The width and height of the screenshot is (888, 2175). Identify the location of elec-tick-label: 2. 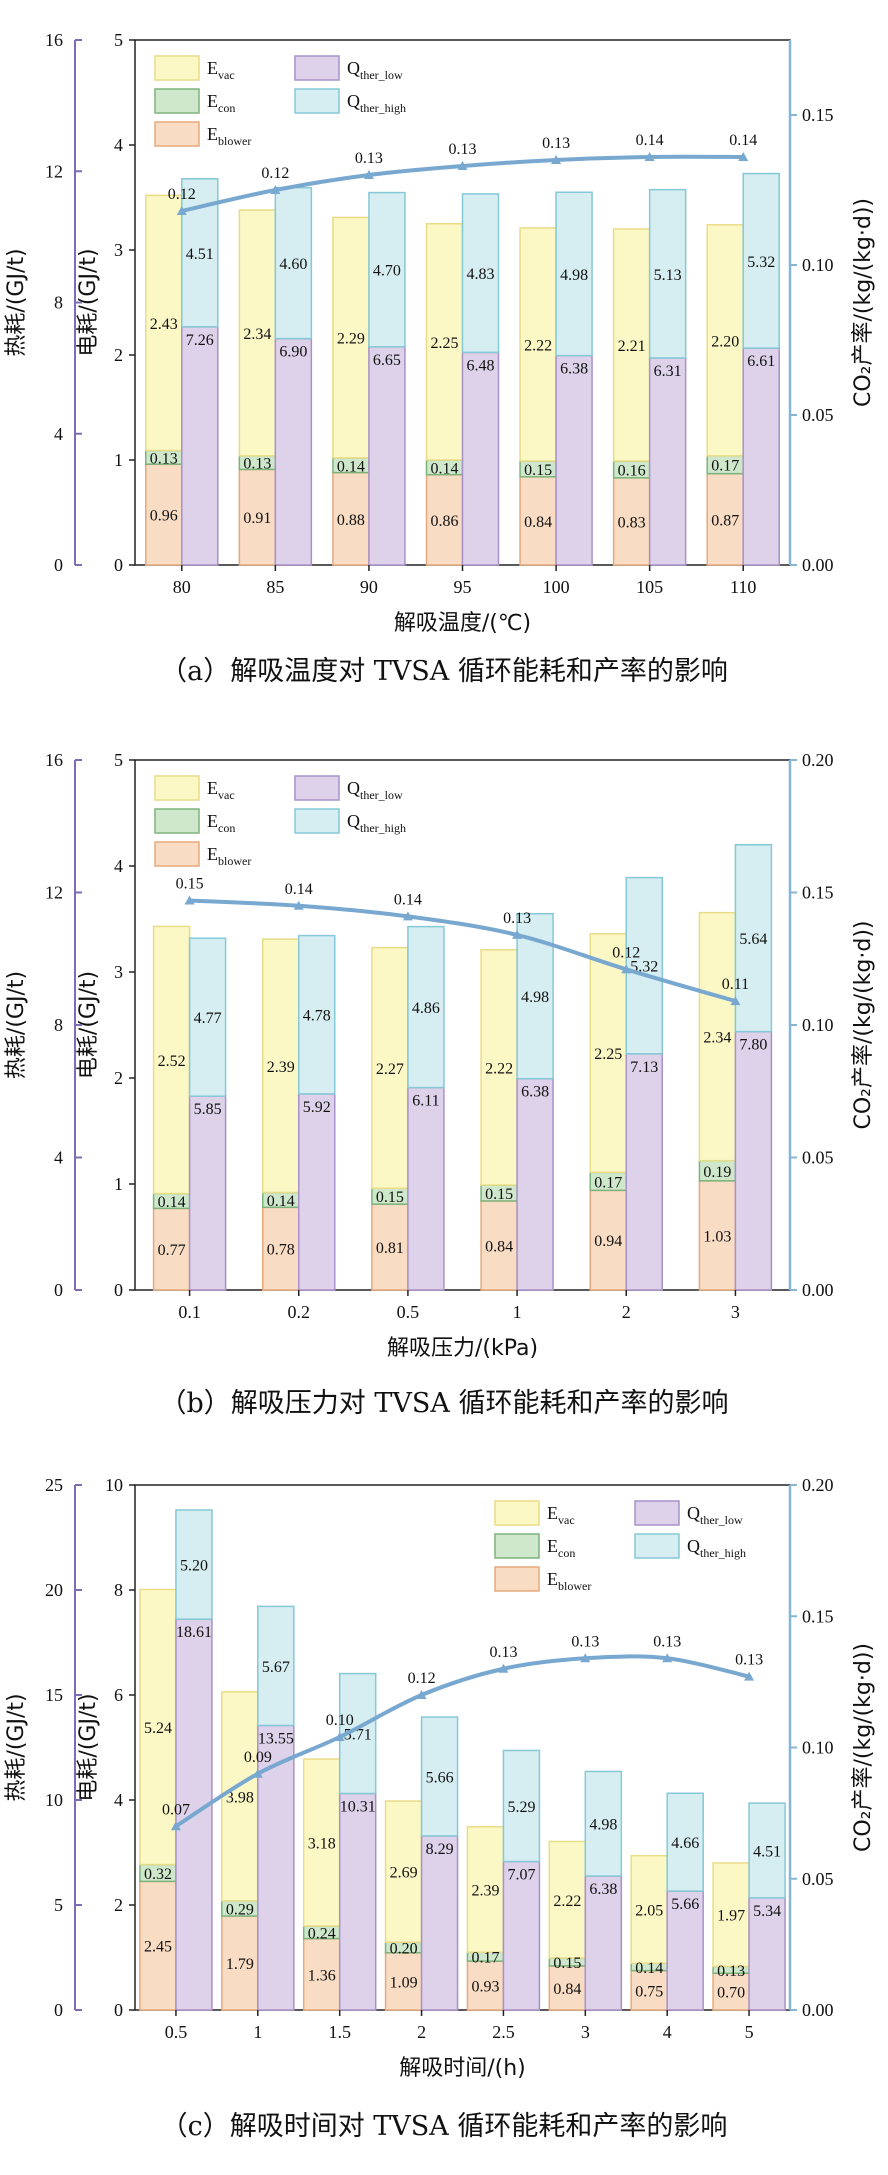
(118, 1905).